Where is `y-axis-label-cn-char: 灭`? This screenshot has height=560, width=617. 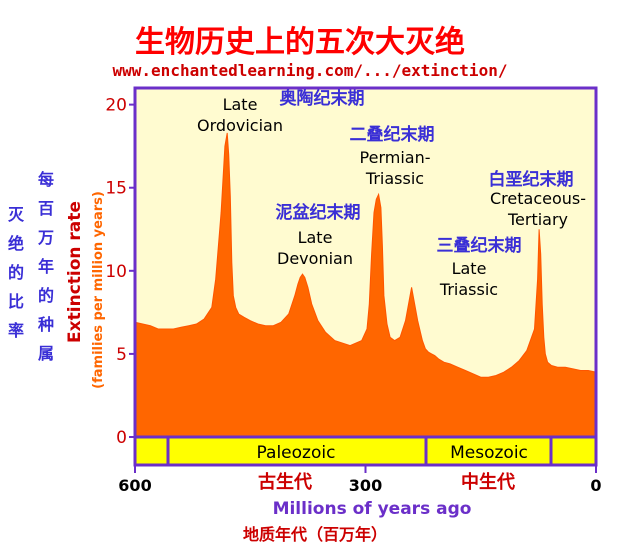
y-axis-label-cn-char: 灭 is located at coordinates (16, 214).